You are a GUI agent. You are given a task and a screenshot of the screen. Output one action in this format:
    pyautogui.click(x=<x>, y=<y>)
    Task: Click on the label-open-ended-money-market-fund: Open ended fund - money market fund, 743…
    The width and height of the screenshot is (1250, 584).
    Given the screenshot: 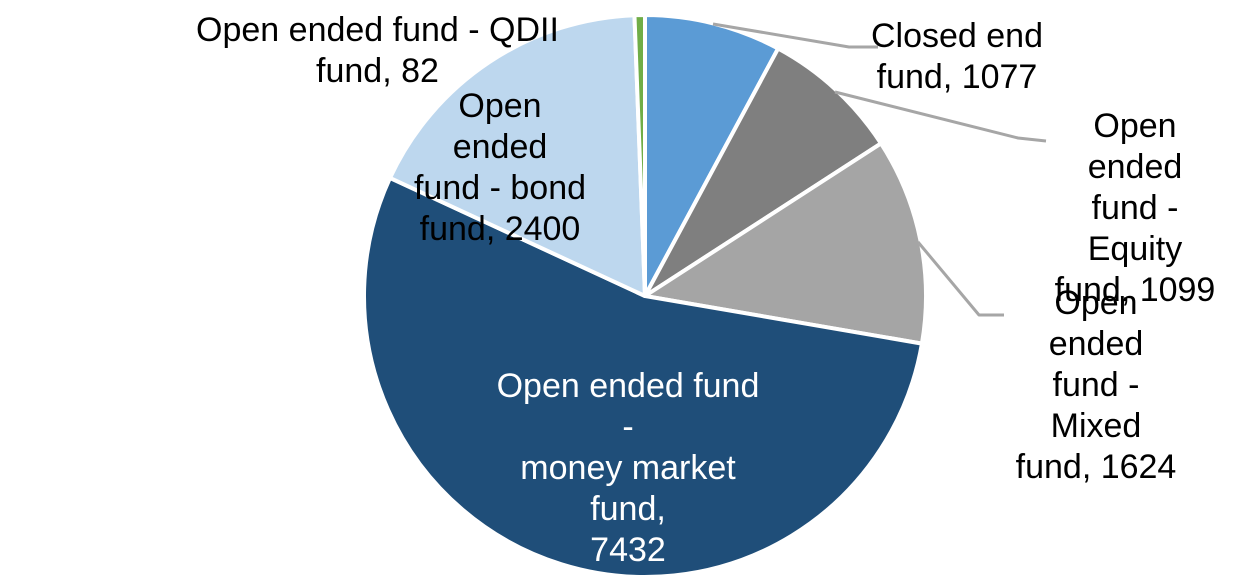 What is the action you would take?
    pyautogui.click(x=628, y=468)
    